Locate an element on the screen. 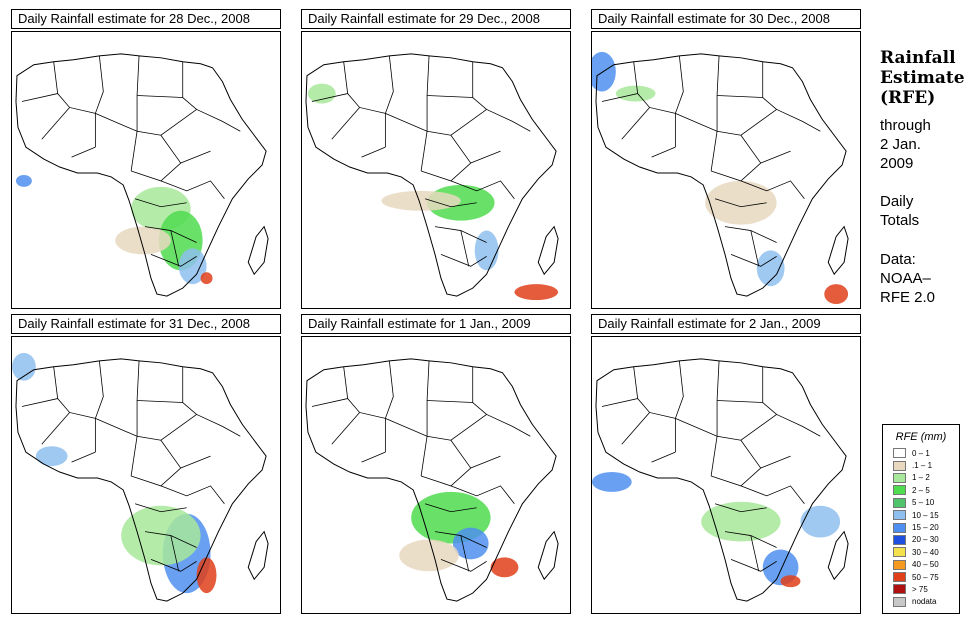 The height and width of the screenshot is (626, 967). legend-label: 20 – 30 is located at coordinates (925, 540).